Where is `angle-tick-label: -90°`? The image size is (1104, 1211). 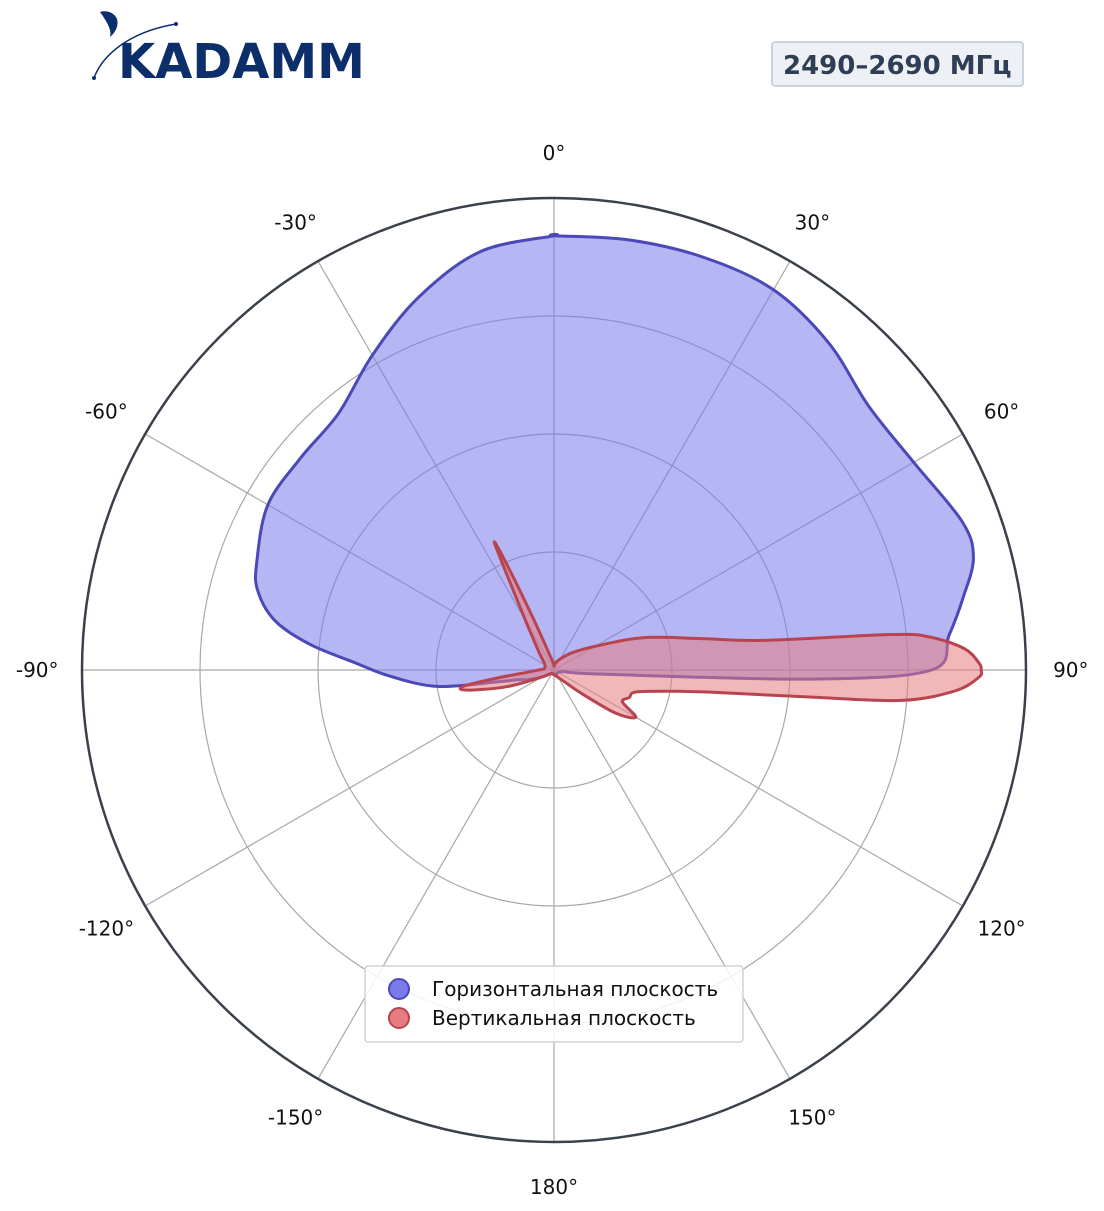
angle-tick-label: -90° is located at coordinates (37, 670).